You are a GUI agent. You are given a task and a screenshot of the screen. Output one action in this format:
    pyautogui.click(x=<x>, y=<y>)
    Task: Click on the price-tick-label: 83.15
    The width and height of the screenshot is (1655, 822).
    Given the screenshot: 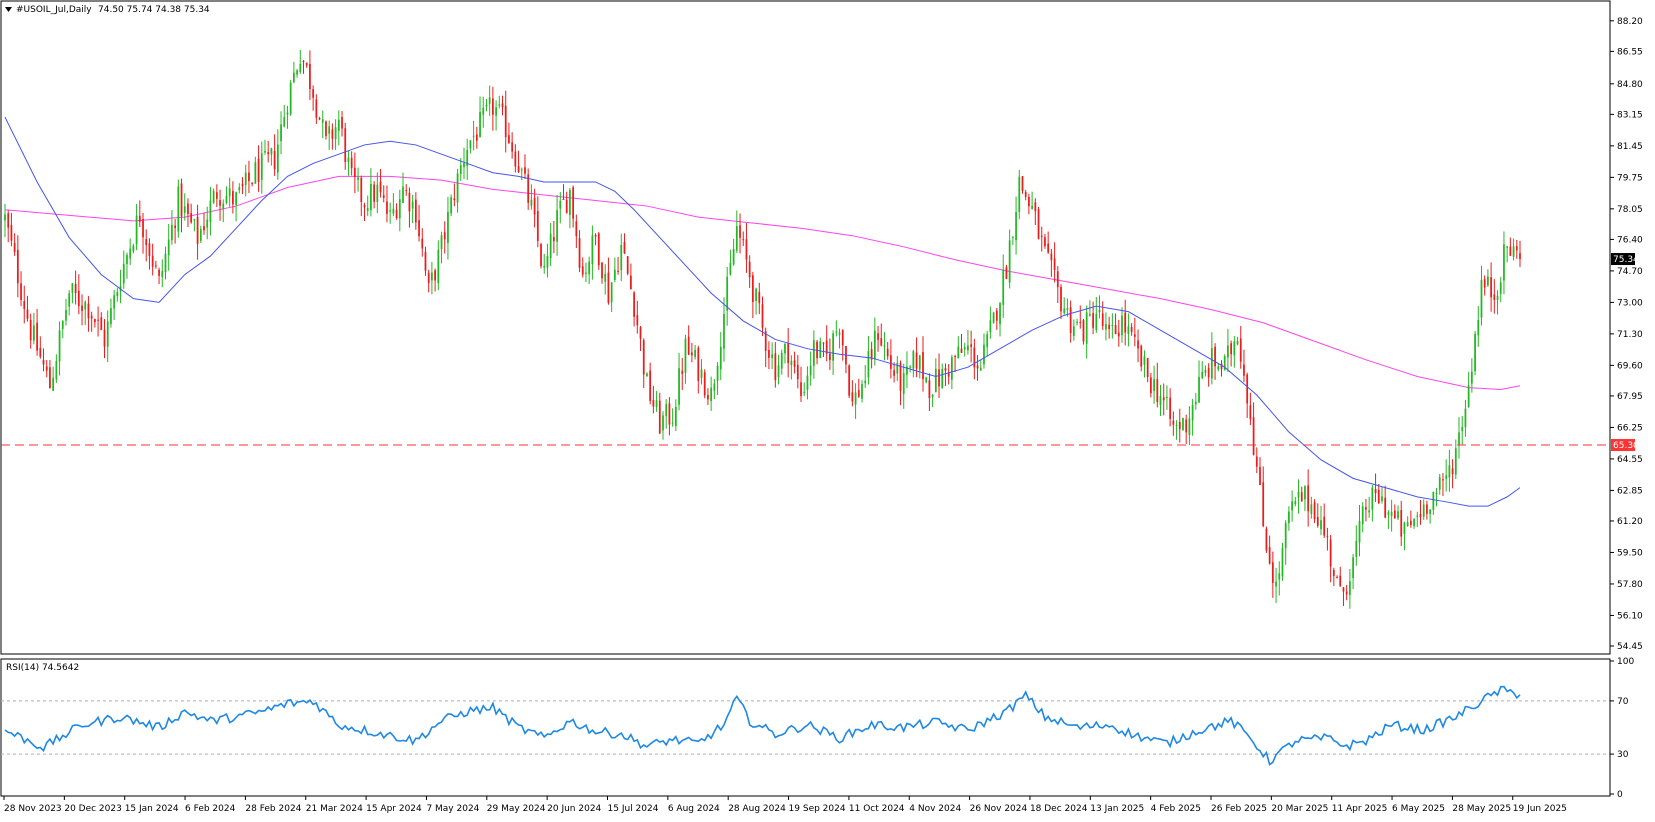 What is the action you would take?
    pyautogui.click(x=1630, y=115)
    